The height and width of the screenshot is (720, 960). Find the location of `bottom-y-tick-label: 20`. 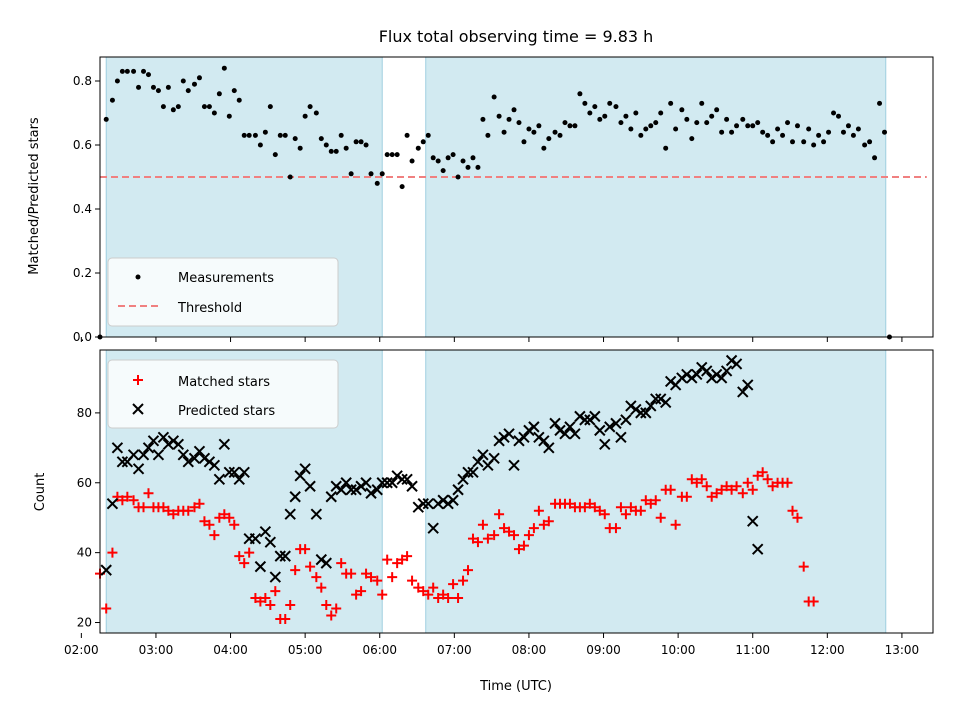

bottom-y-tick-label: 20 is located at coordinates (84, 623).